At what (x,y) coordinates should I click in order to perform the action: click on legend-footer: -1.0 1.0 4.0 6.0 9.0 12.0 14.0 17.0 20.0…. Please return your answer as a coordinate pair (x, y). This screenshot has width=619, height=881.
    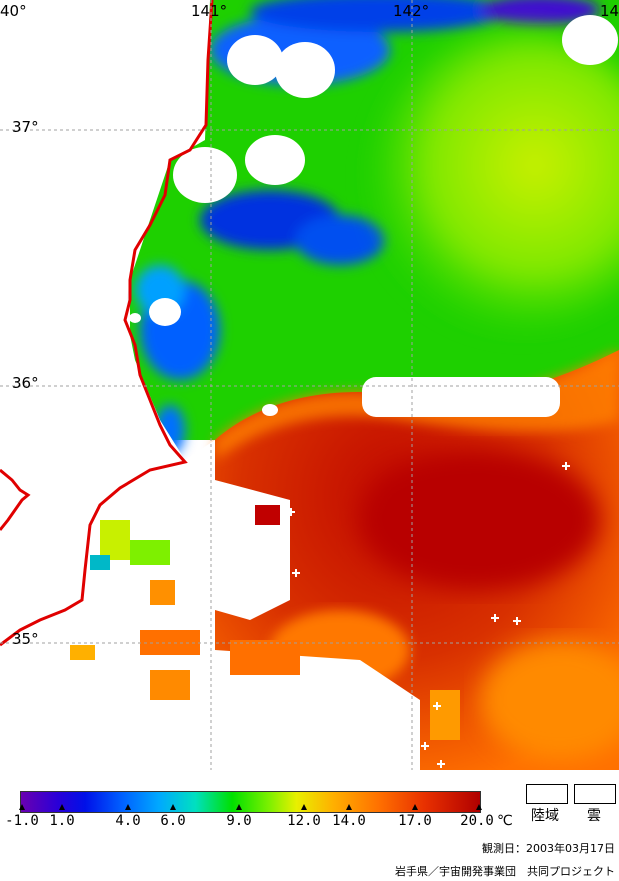
    Looking at the image, I should click on (309, 825).